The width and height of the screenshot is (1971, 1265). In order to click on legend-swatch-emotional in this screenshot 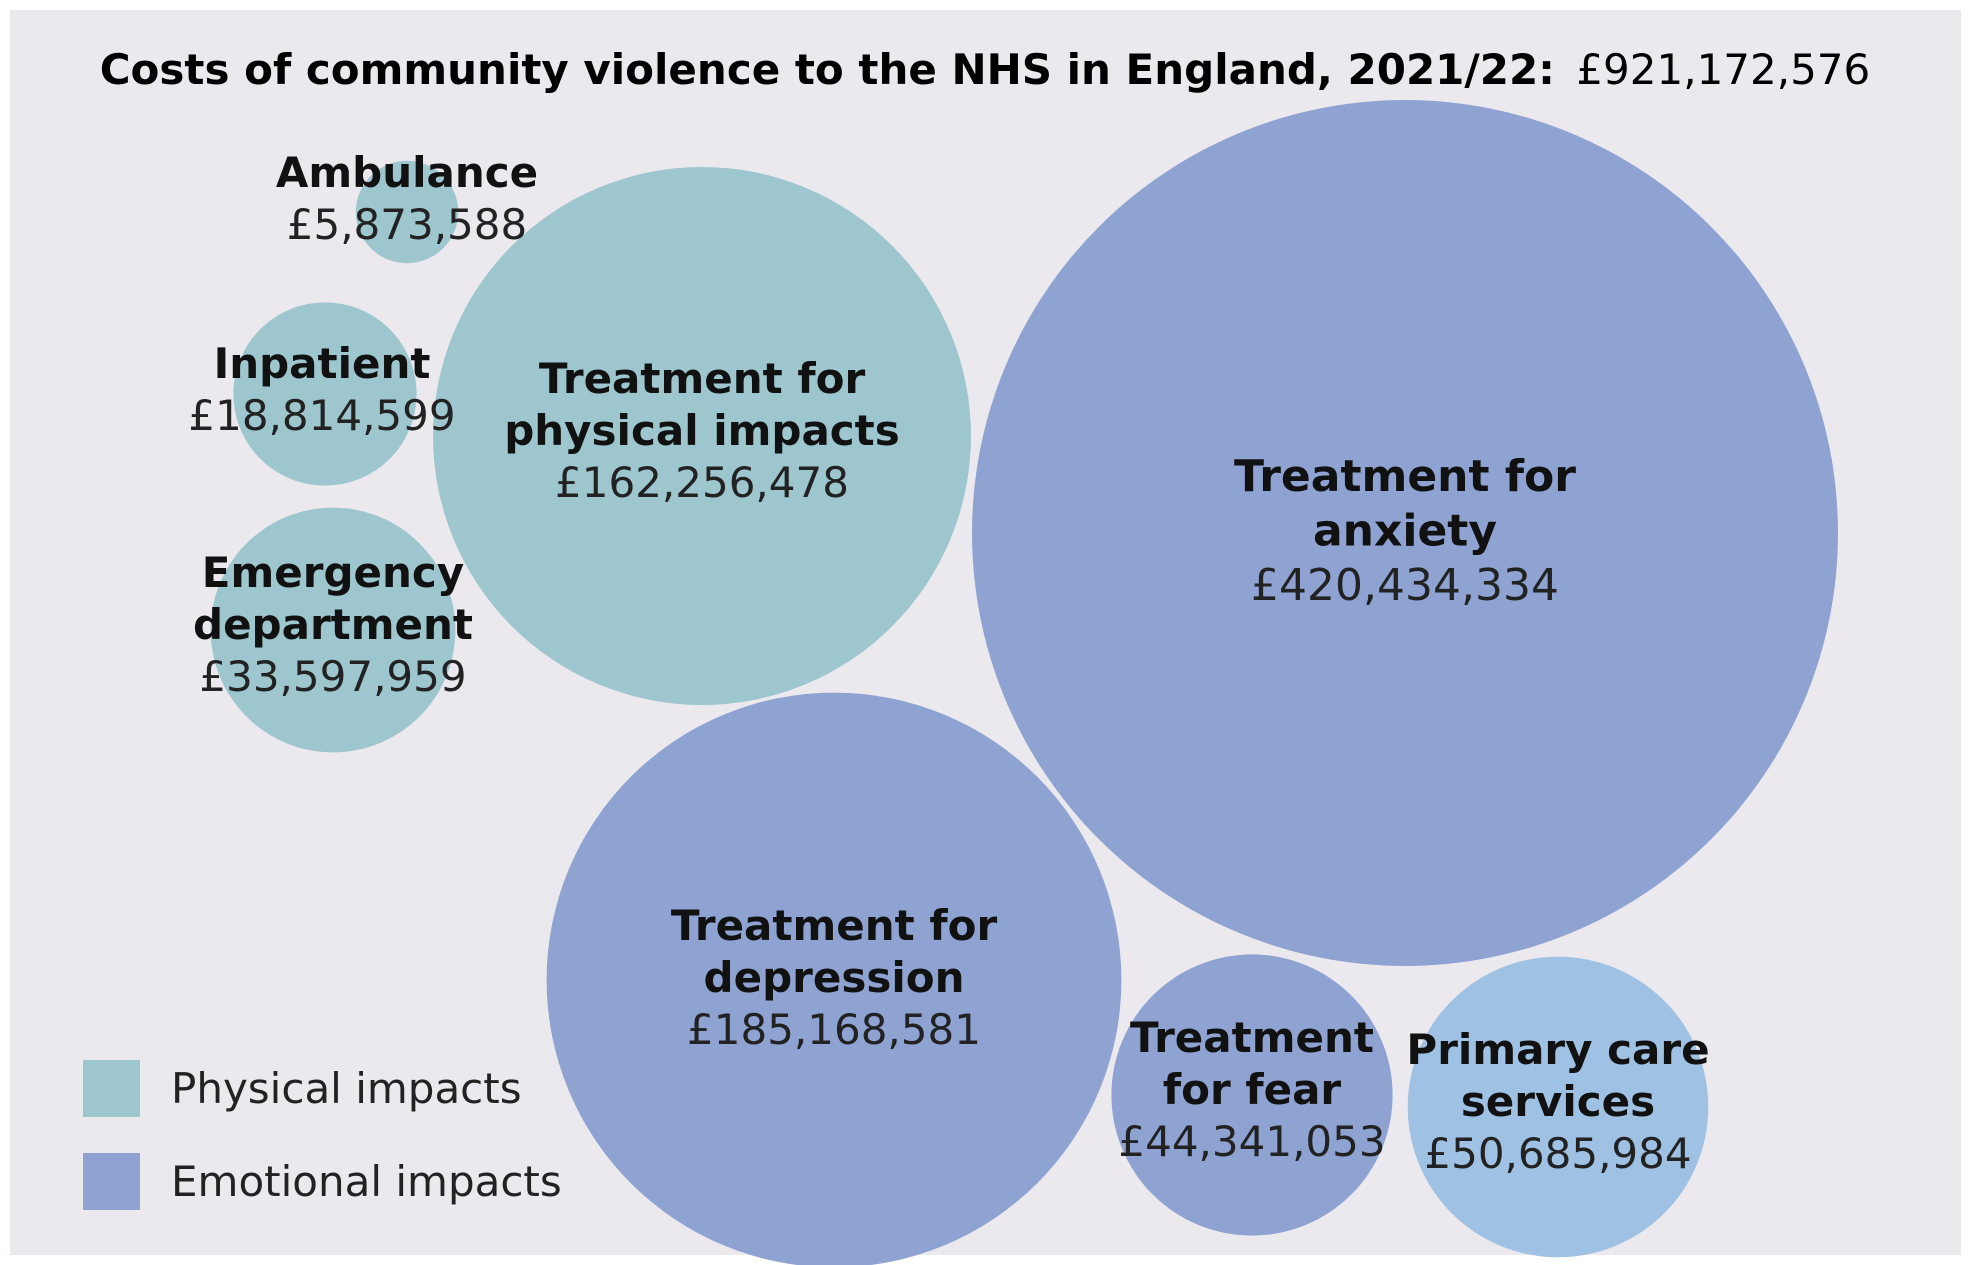, I will do `click(111, 1181)`.